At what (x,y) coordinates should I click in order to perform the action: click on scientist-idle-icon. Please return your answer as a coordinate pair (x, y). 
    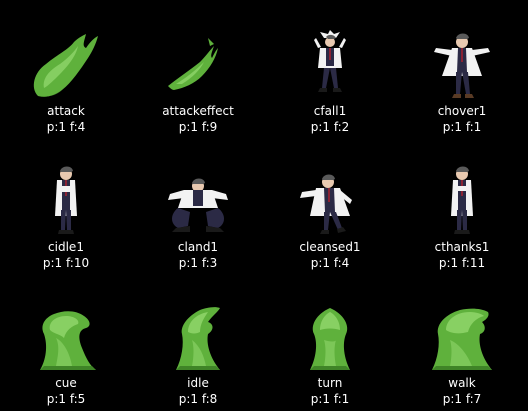
    Looking at the image, I should click on (66, 201).